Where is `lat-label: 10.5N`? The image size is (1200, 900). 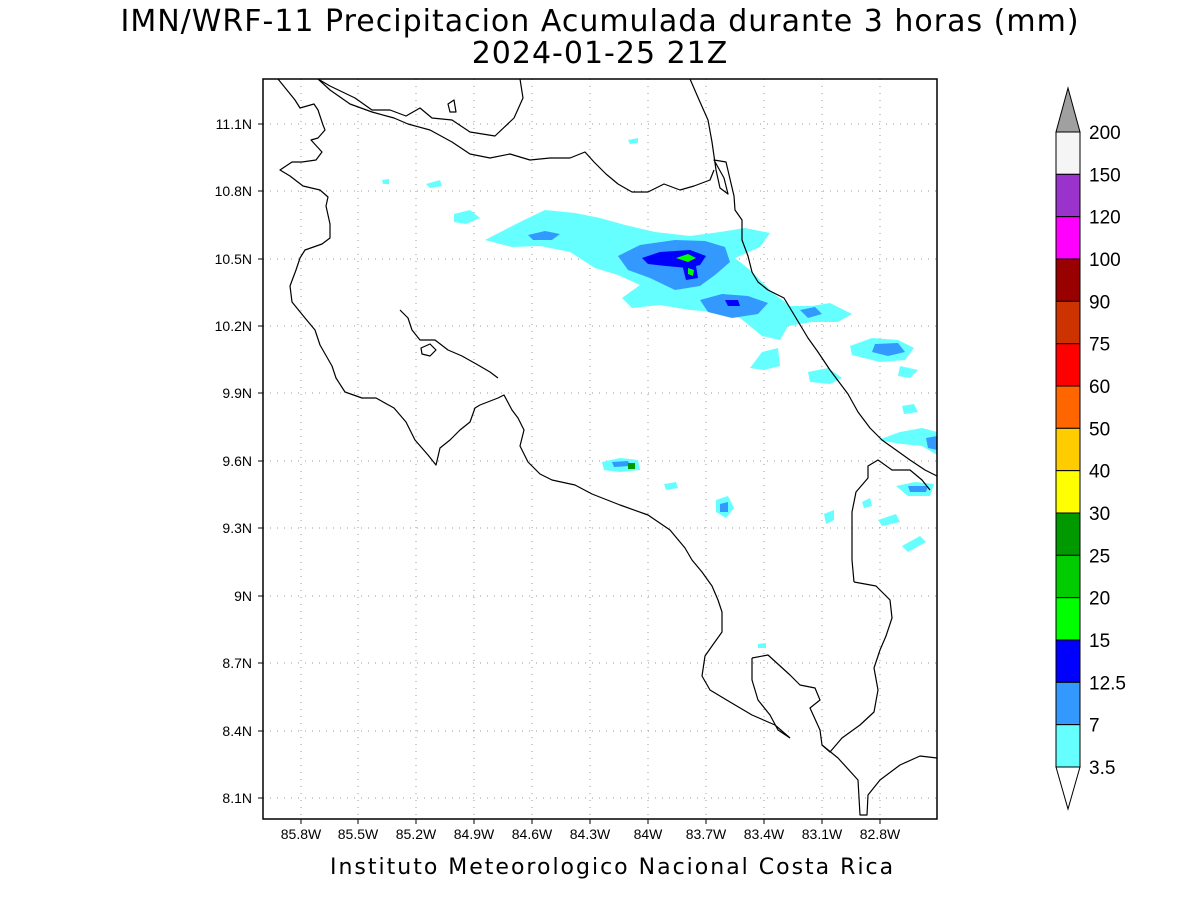 lat-label: 10.5N is located at coordinates (233, 259).